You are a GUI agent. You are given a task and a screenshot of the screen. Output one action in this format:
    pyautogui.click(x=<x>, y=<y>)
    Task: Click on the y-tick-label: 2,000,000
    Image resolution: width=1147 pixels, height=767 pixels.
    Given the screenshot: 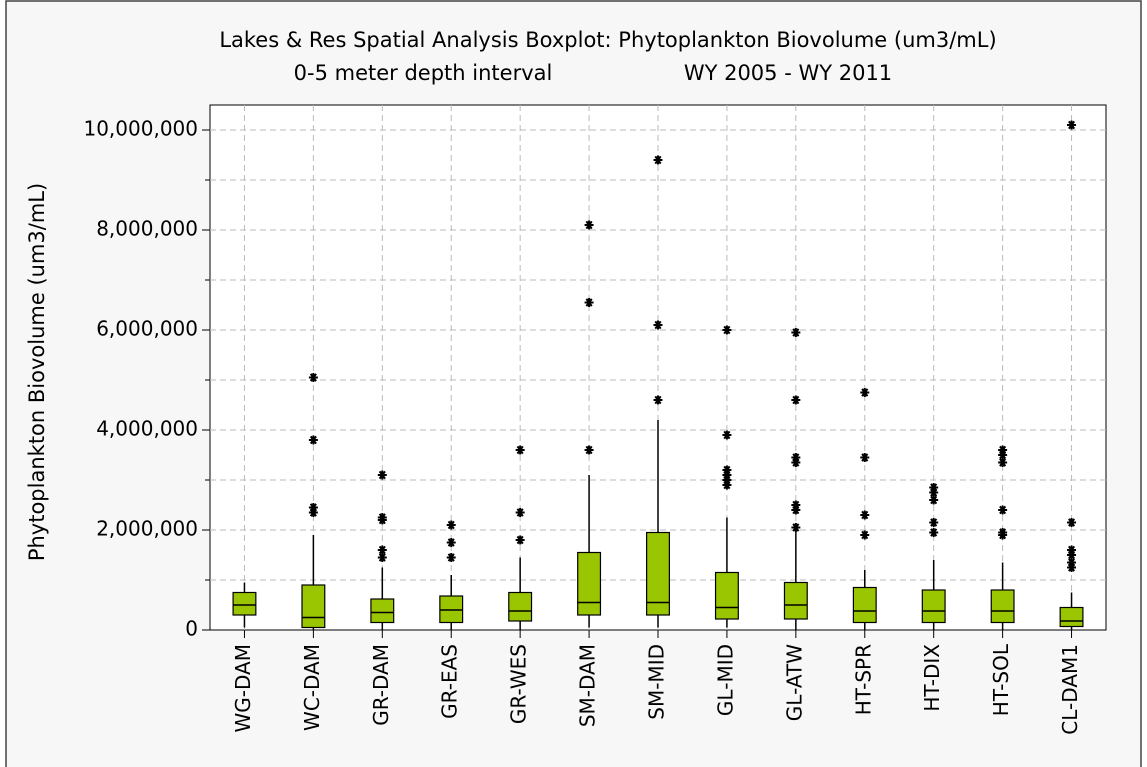 What is the action you would take?
    pyautogui.click(x=147, y=529)
    